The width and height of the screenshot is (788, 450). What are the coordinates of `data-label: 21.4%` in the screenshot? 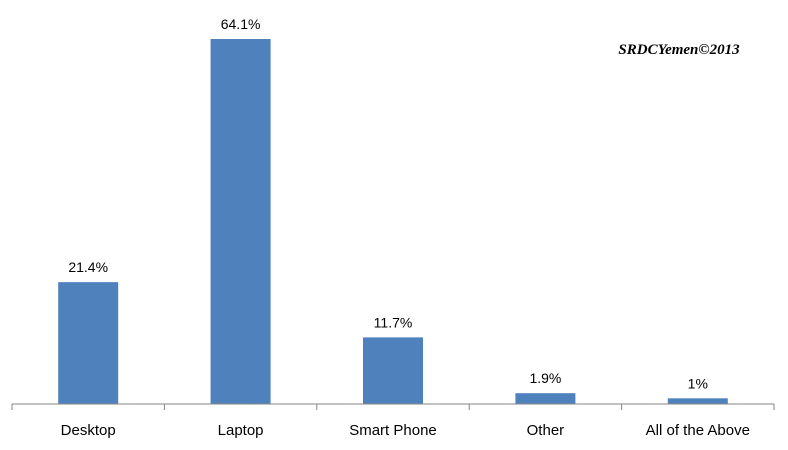 It's located at (88, 267).